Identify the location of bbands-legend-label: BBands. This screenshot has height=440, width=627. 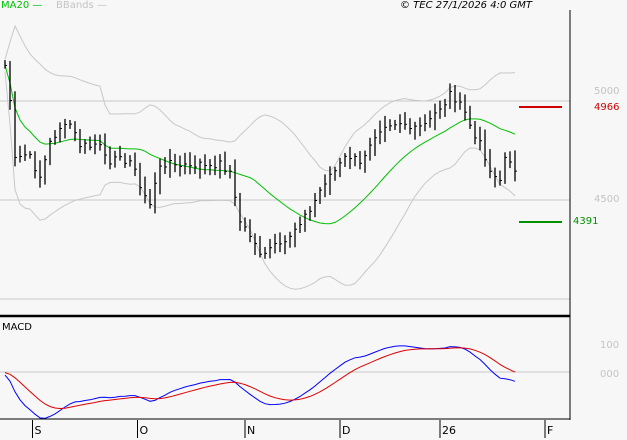
(75, 5).